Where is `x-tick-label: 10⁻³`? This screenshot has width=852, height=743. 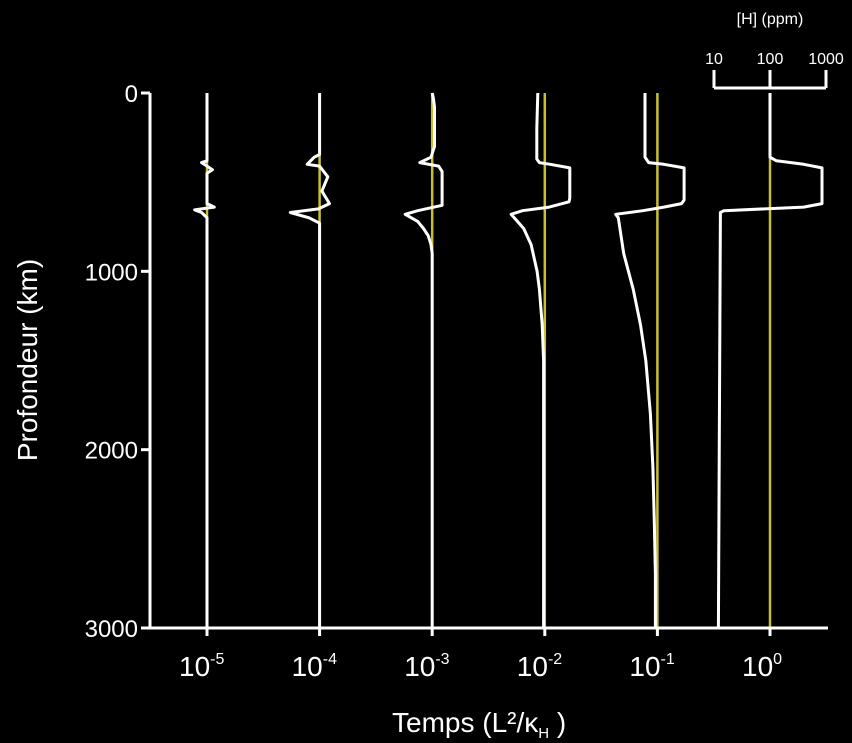
x-tick-label: 10⁻³ is located at coordinates (426, 666).